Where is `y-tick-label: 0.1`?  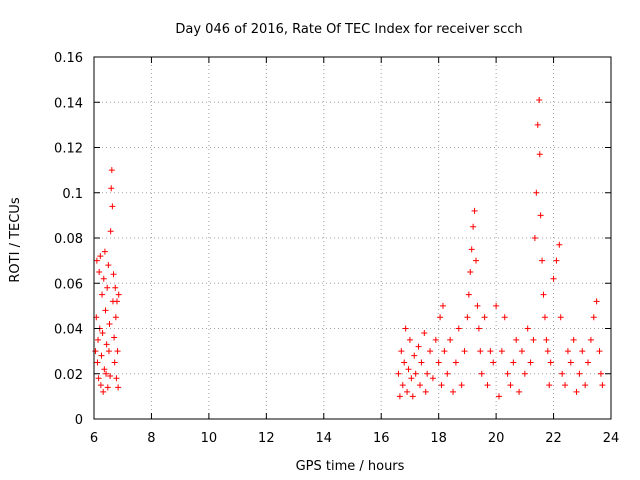 y-tick-label: 0.1 is located at coordinates (72, 194).